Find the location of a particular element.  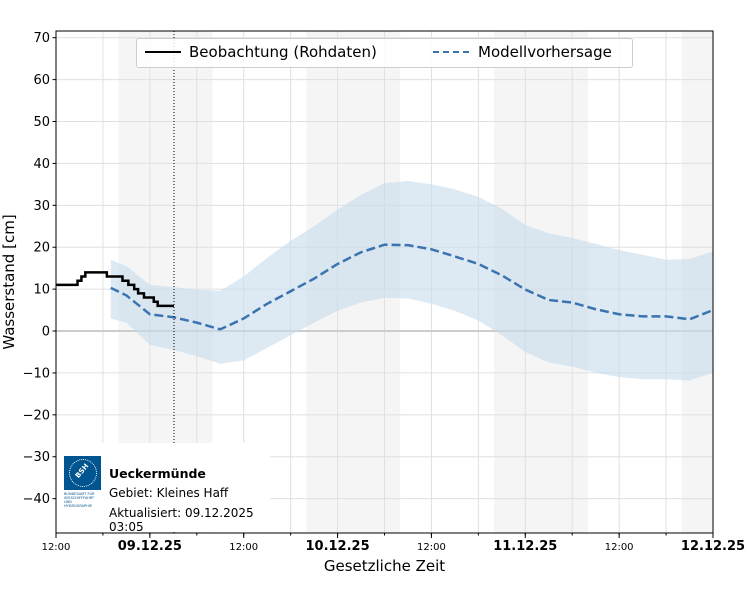

x-tick-label: 11.12.25 is located at coordinates (525, 546).